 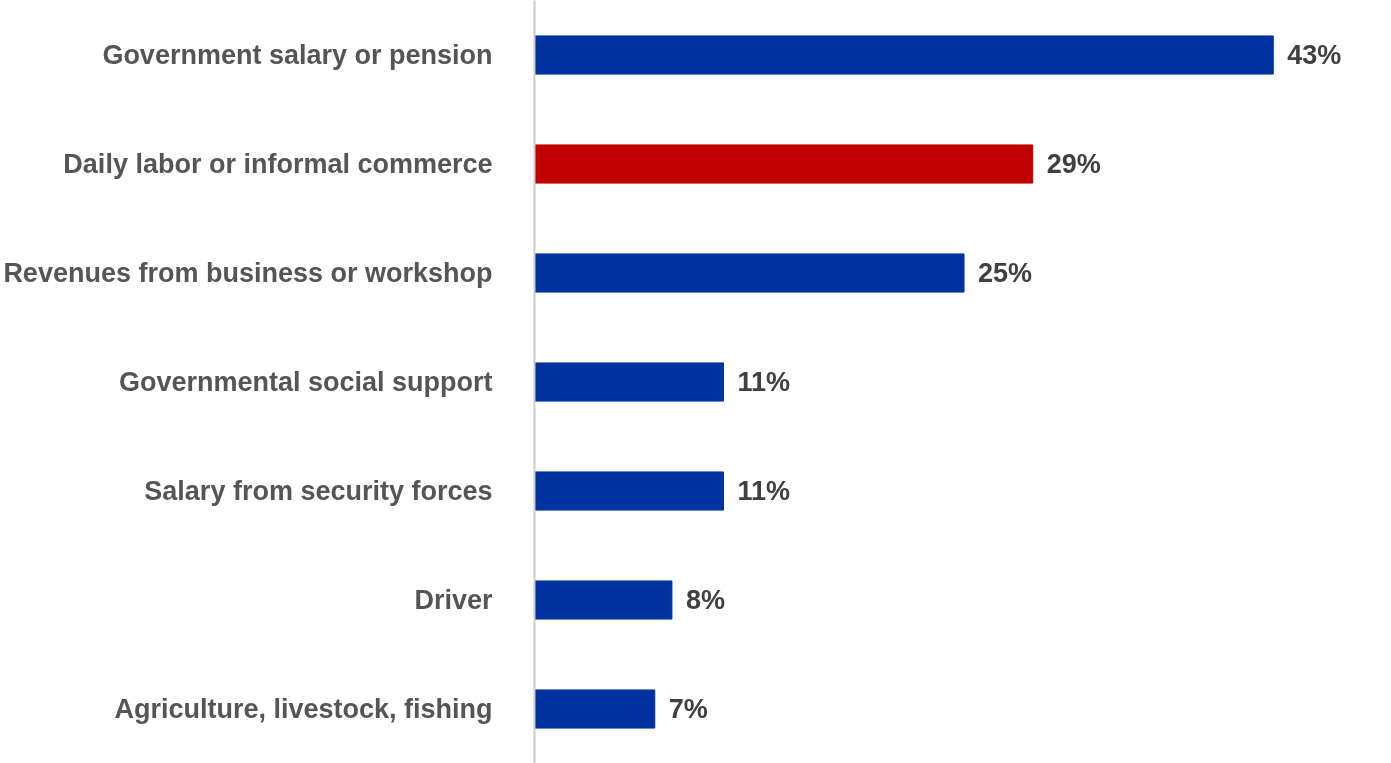 I want to click on y-tick-label: Revenues from business or workshop, so click(x=248, y=273).